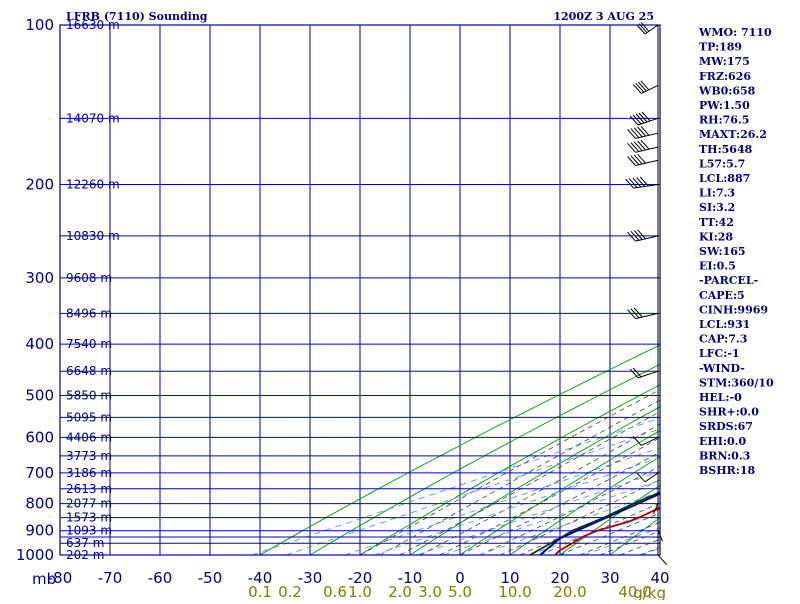 The height and width of the screenshot is (604, 800). Describe the element at coordinates (729, 412) in the screenshot. I see `index-item: SHR+:0.0` at that location.